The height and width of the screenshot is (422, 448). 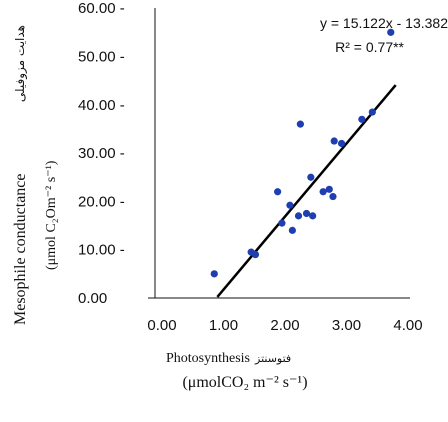 I want to click on x-axis-label-en: Photosynthesis, so click(x=208, y=358).